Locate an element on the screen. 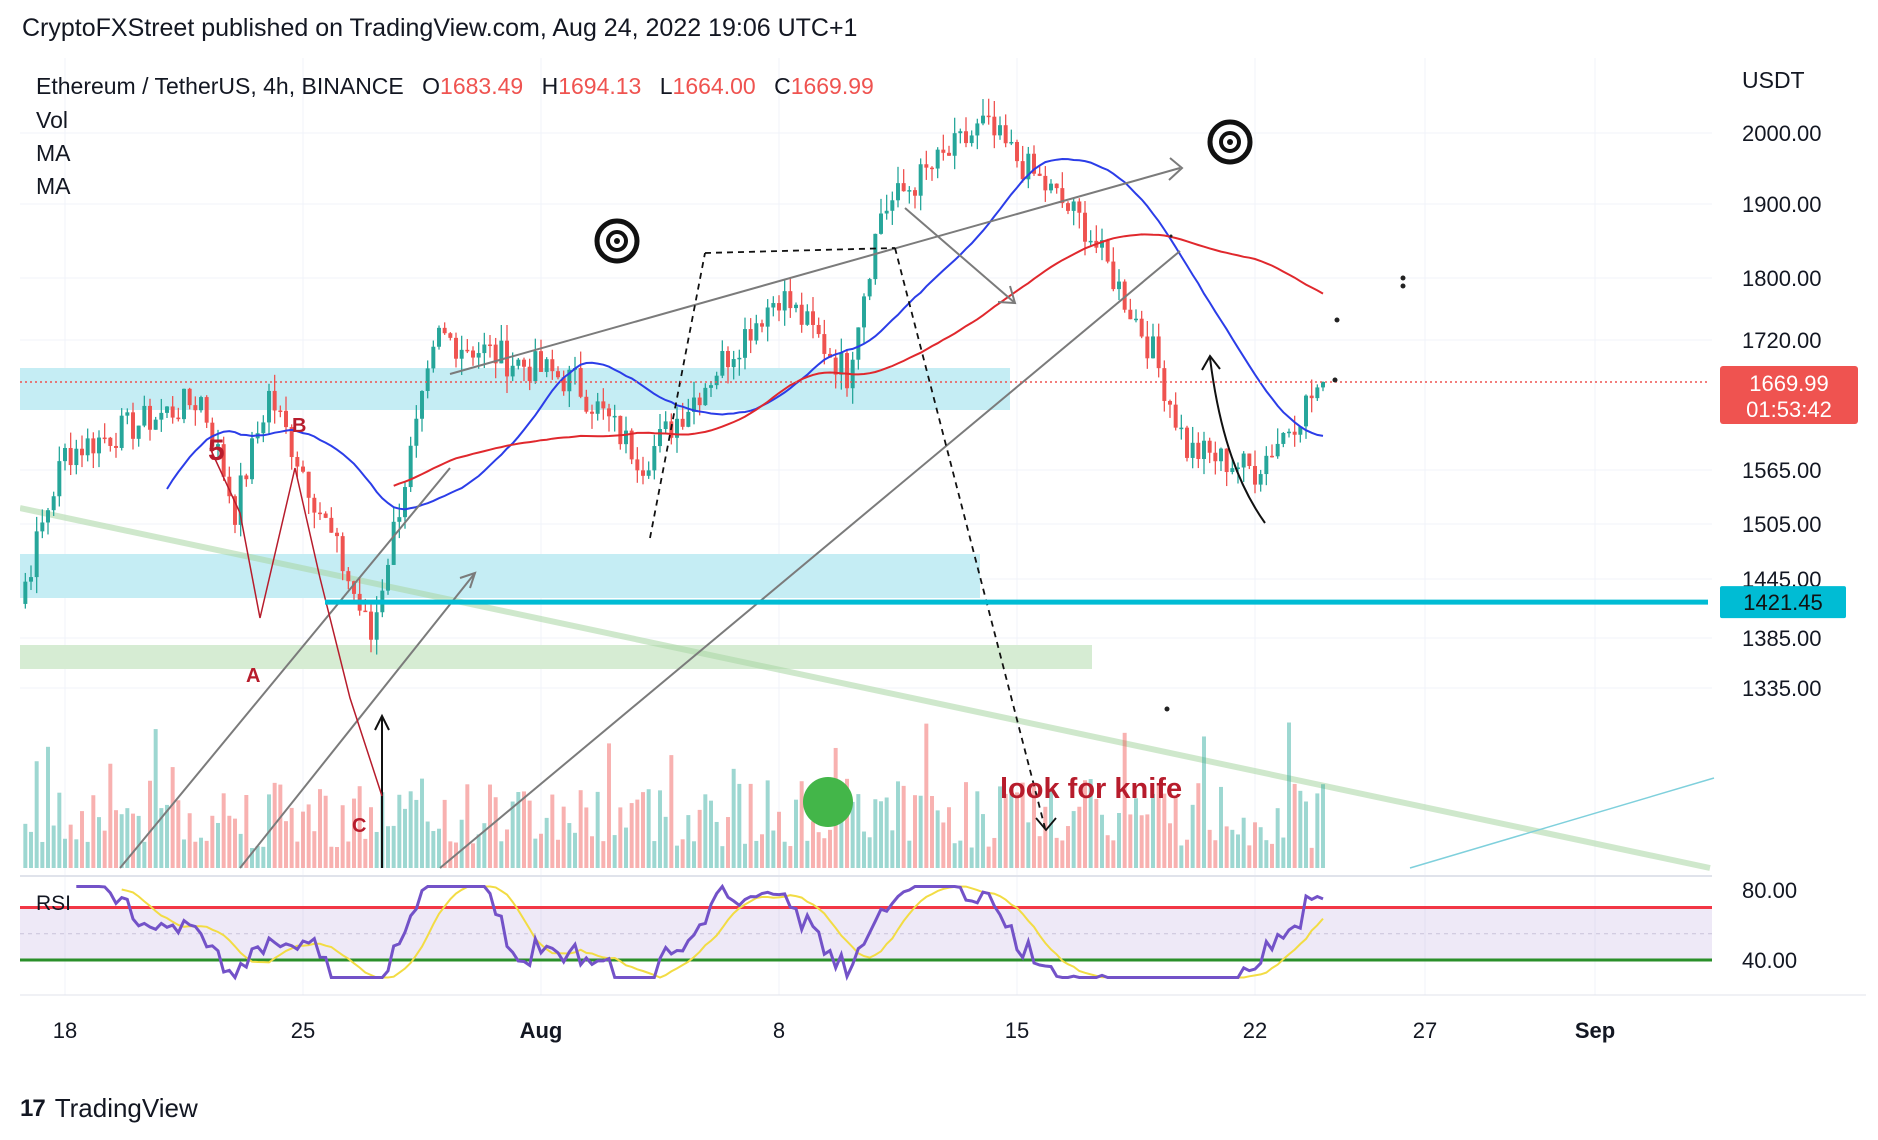 Image resolution: width=1878 pixels, height=1140 pixels. dashed-flat is located at coordinates (800, 250).